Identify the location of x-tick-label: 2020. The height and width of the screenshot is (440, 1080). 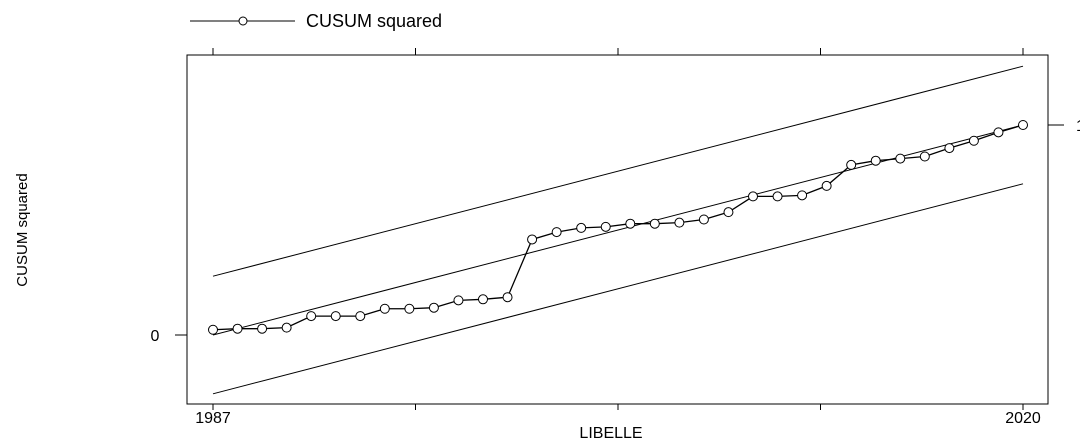
(1023, 418).